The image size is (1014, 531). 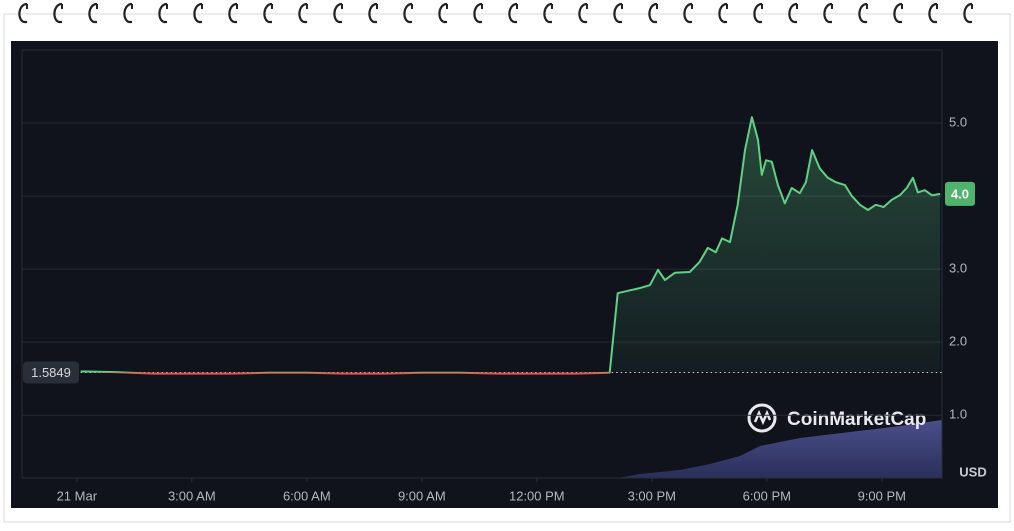 I want to click on baseline-label: 1.5849, so click(x=51, y=372).